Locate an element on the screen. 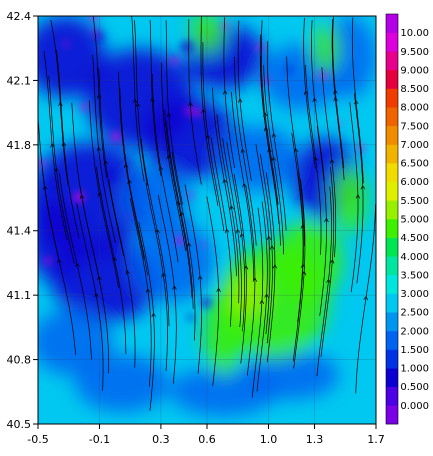  y-tick-label: 42.4 is located at coordinates (19, 16).